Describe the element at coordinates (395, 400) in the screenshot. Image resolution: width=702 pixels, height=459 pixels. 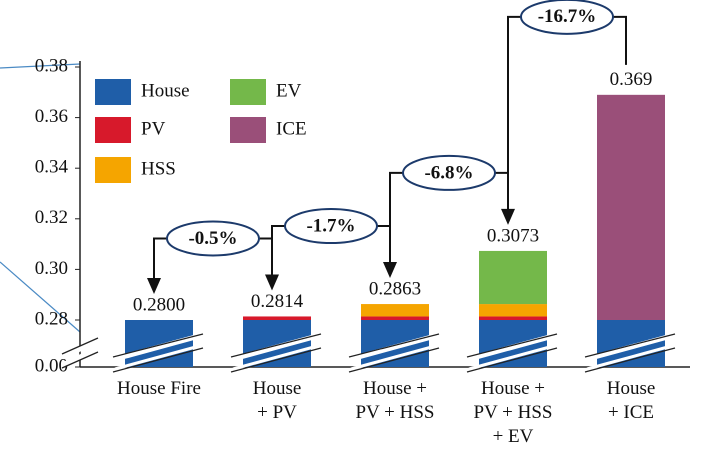
I see `x-tick-label: House + PV + HSS` at that location.